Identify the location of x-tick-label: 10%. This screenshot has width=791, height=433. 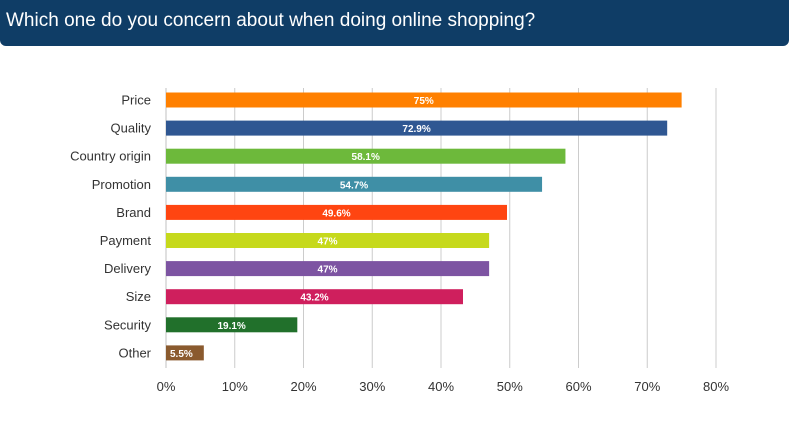
(235, 386).